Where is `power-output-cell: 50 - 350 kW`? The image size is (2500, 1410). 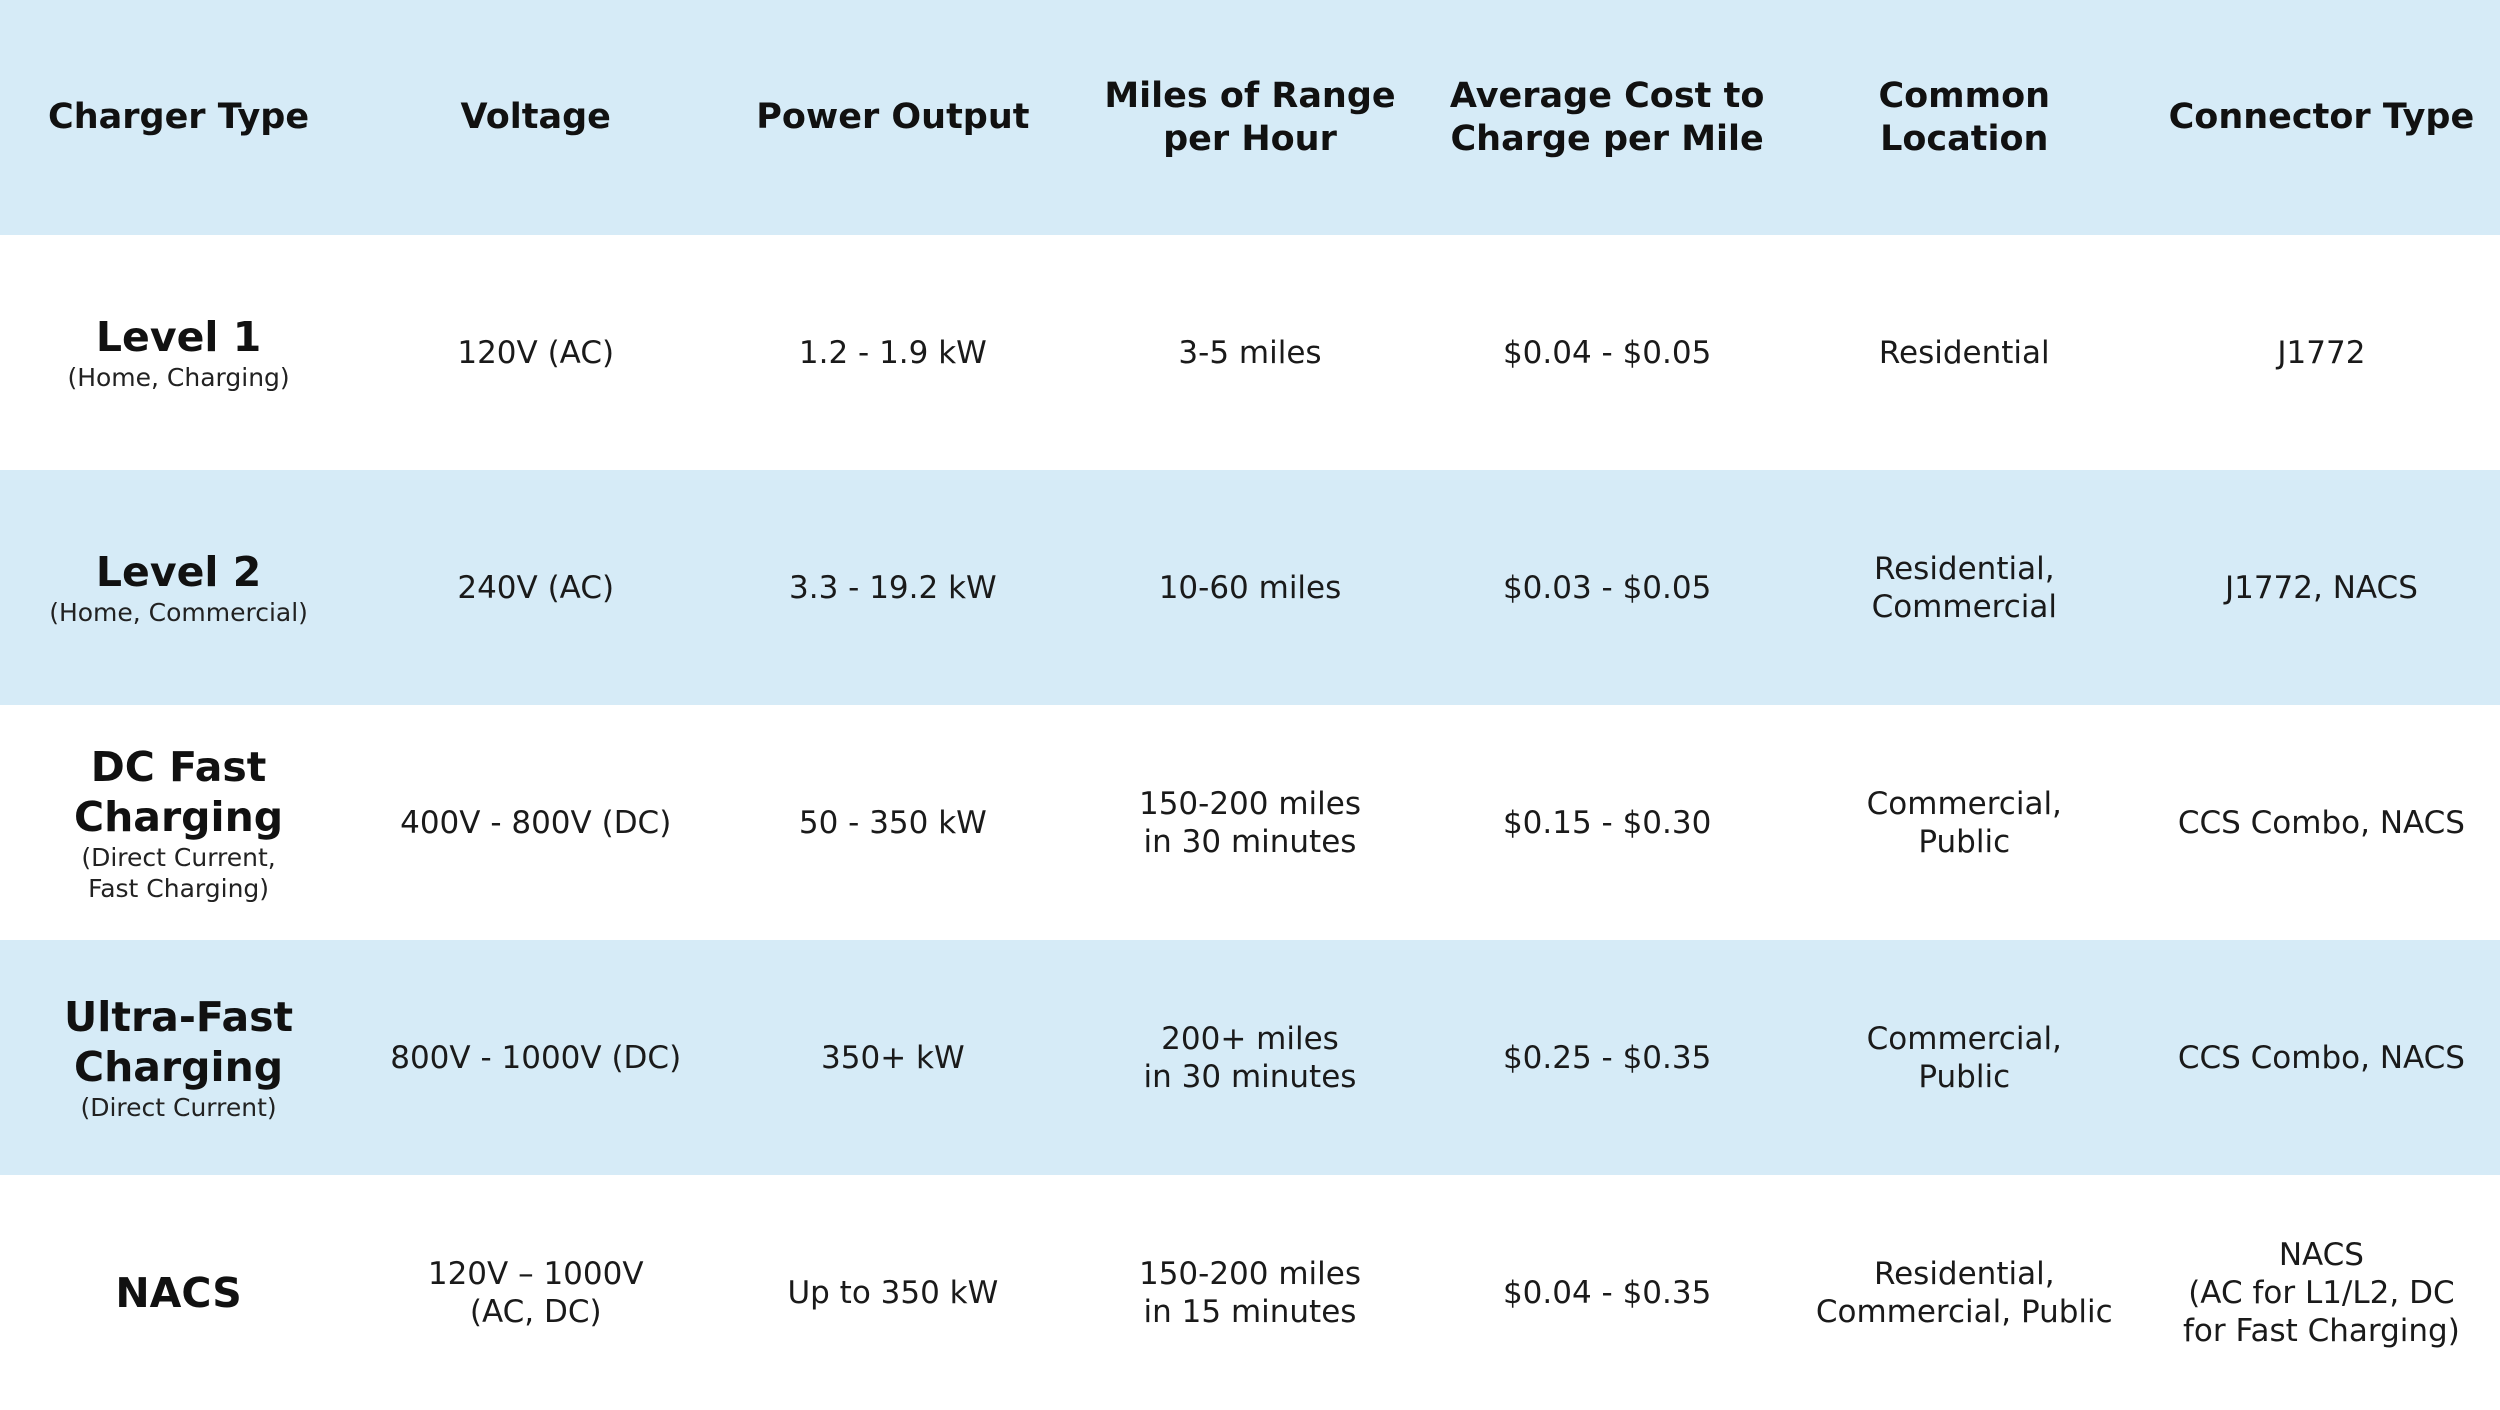 power-output-cell: 50 - 350 kW is located at coordinates (892, 822).